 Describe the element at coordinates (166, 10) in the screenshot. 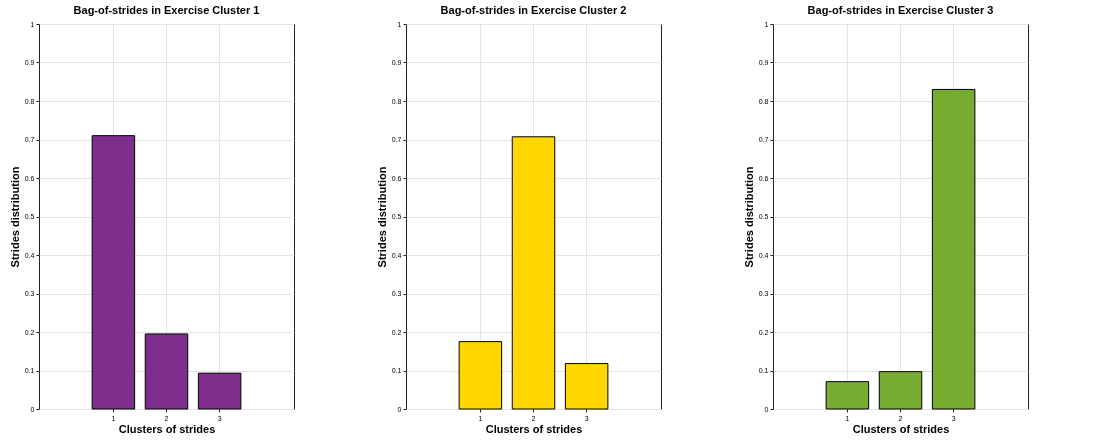

I see `chart-title: Bag-of-strides in Exercise Cluster 1` at that location.